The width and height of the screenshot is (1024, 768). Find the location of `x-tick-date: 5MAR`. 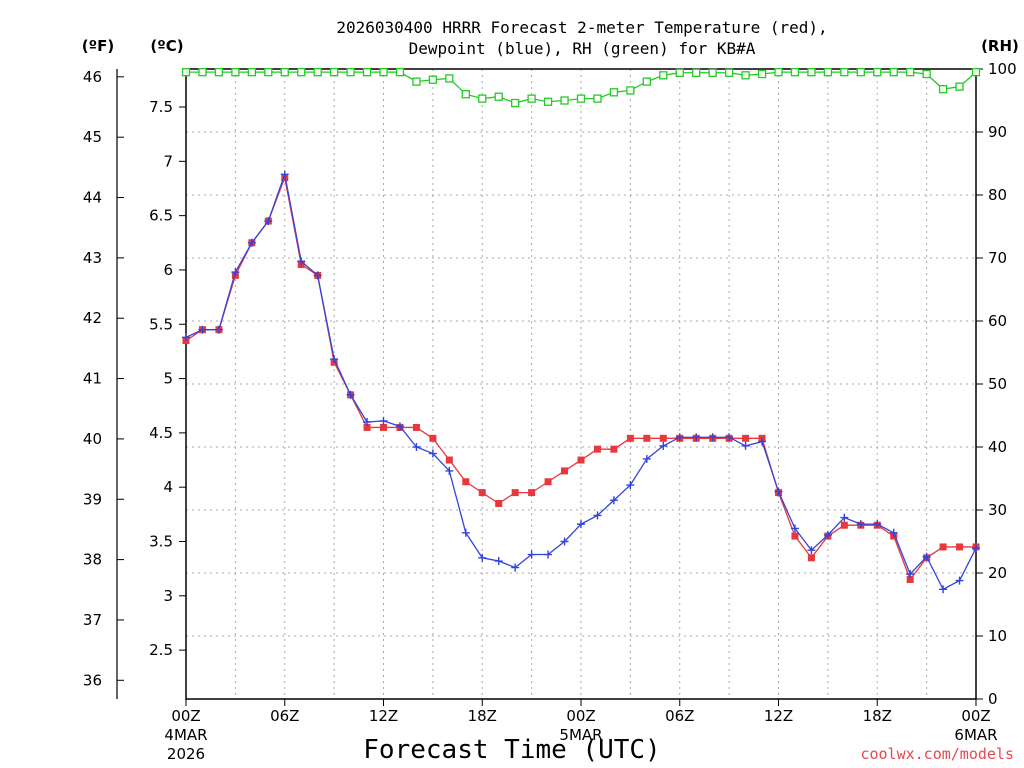

x-tick-date: 5MAR is located at coordinates (580, 735).